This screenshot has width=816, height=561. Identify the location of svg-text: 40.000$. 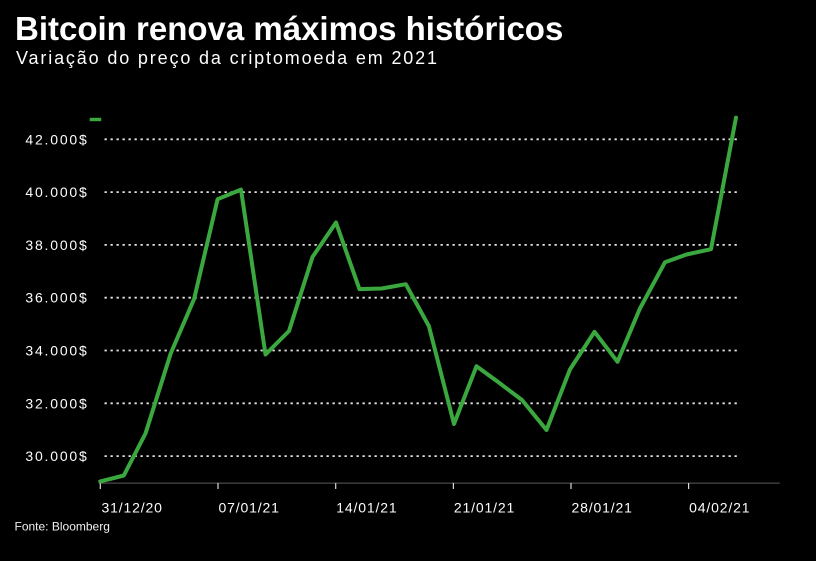
(56, 192).